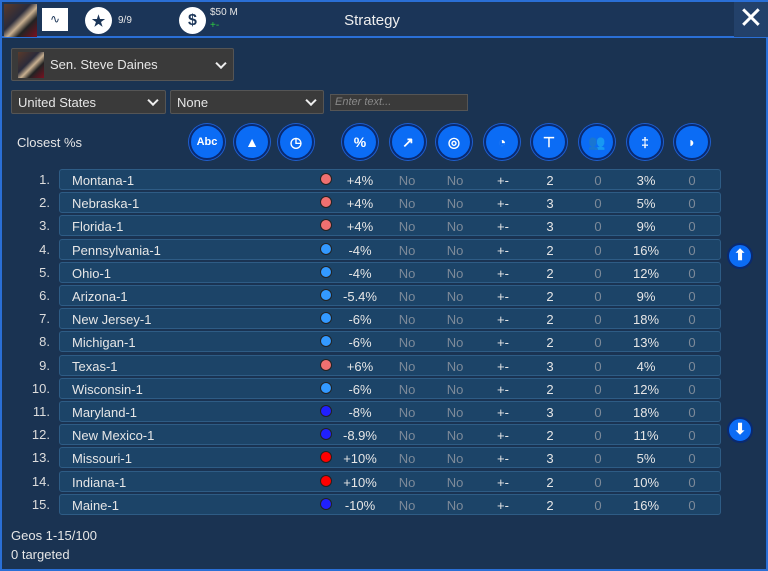 This screenshot has height=571, width=768. I want to click on table-row: Maryland-1 -8% No No +- 3 0 18% 0, so click(390, 411).